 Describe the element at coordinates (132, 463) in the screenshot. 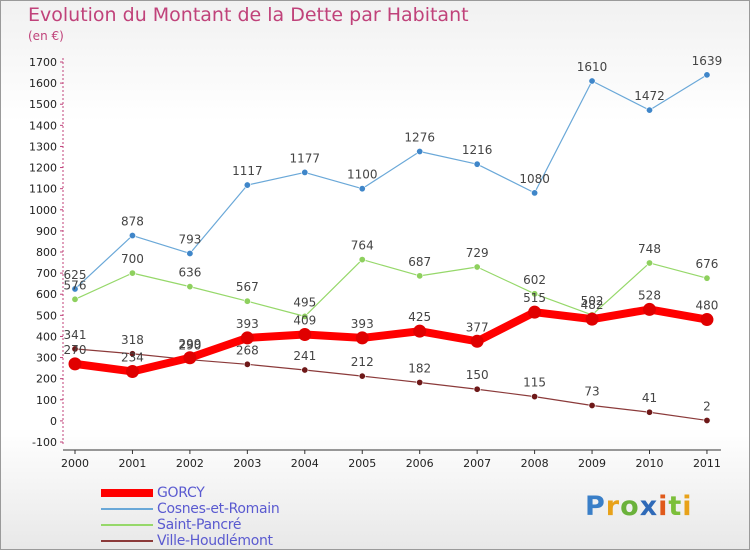

I see `x-tick-label: 2001` at that location.